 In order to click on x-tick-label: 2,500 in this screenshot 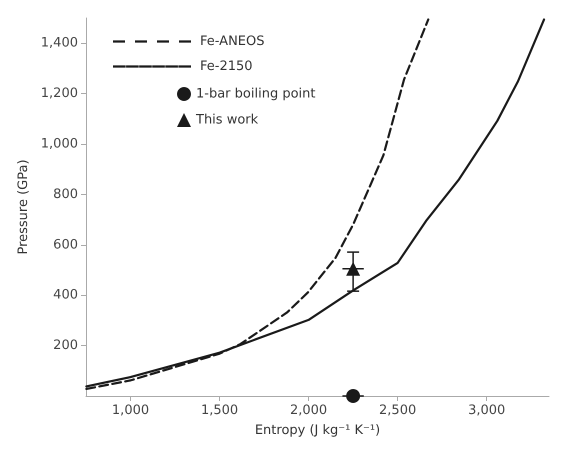, I will do `click(397, 410)`.